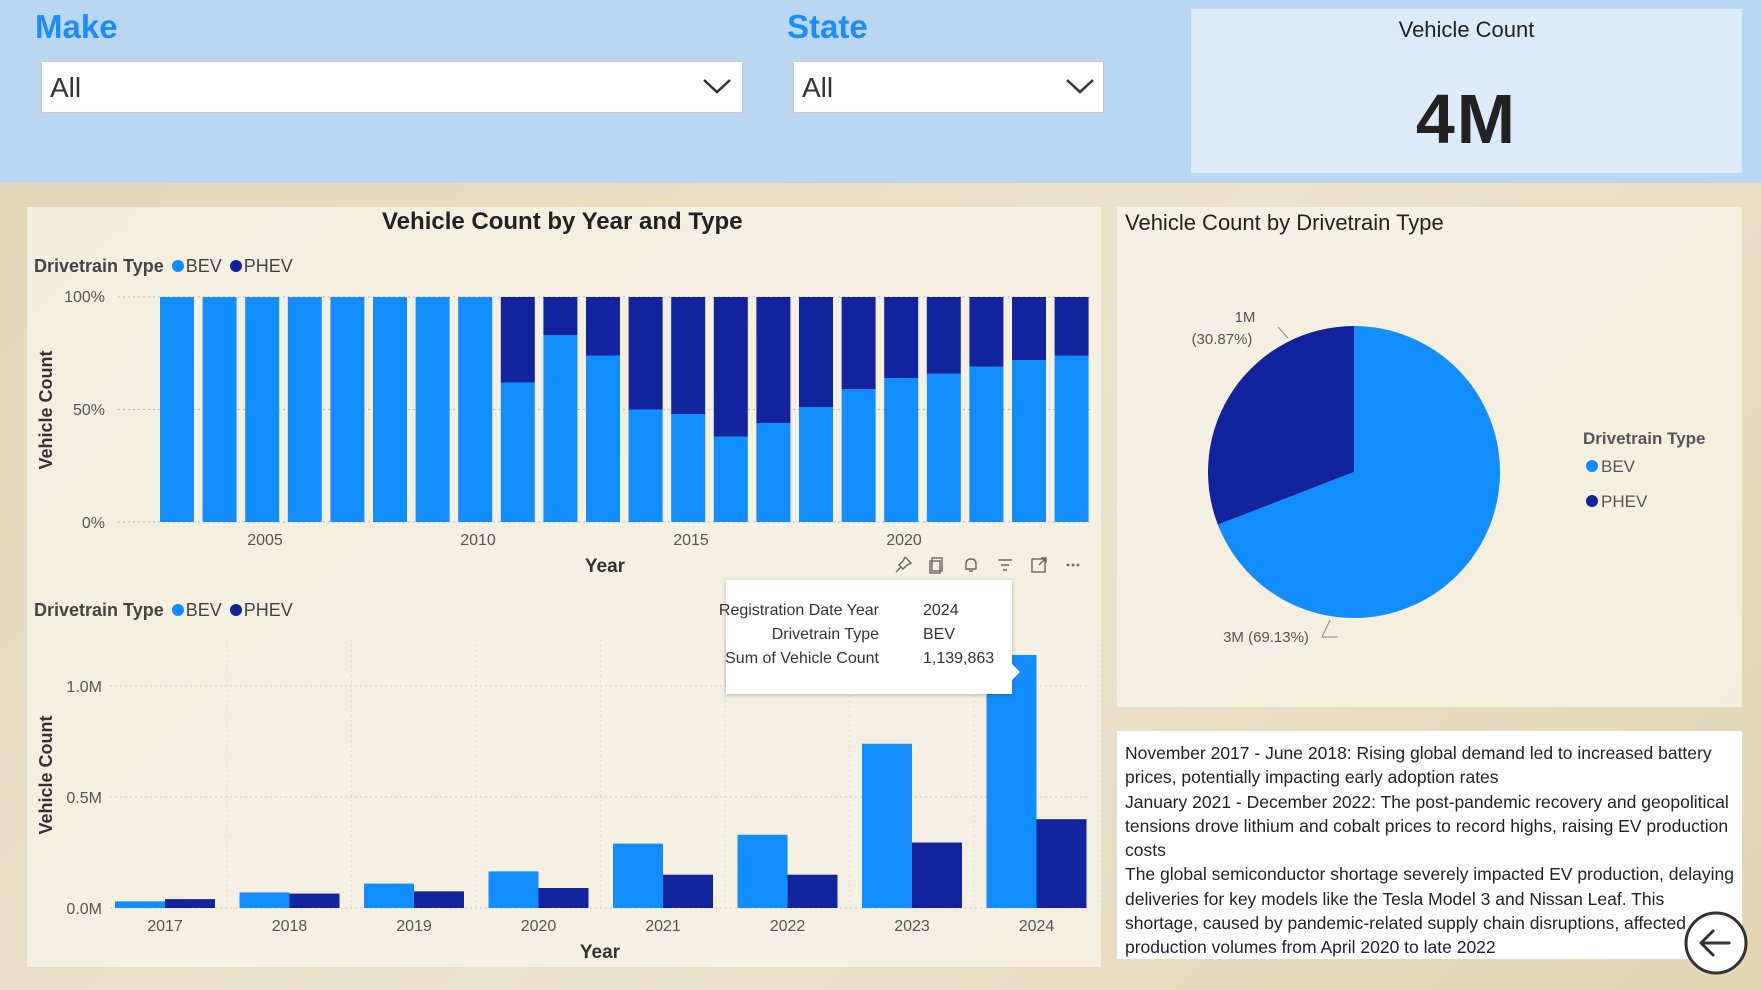 This screenshot has width=1761, height=990. Describe the element at coordinates (84, 687) in the screenshot. I see `y-tick-label: 1.0M` at that location.